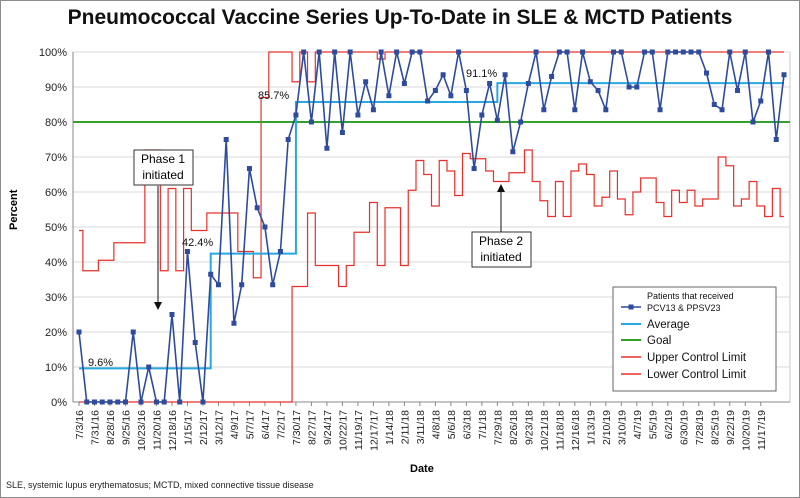 Image resolution: width=800 pixels, height=498 pixels. Describe the element at coordinates (80, 424) in the screenshot. I see `x-tick-label: 7/3/16` at that location.